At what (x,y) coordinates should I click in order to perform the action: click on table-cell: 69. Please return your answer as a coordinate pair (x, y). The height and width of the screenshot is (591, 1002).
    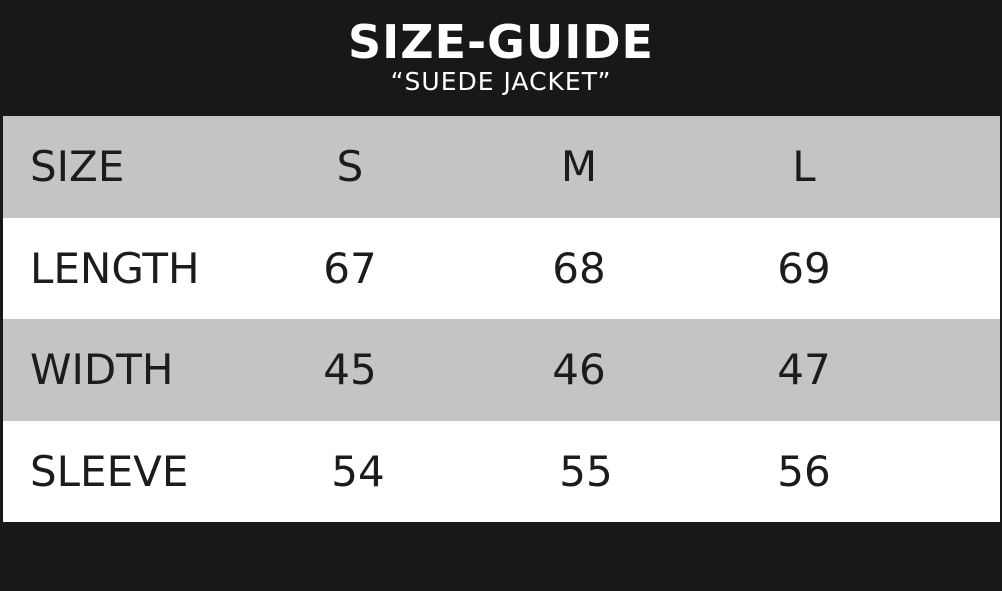
    Looking at the image, I should click on (804, 268).